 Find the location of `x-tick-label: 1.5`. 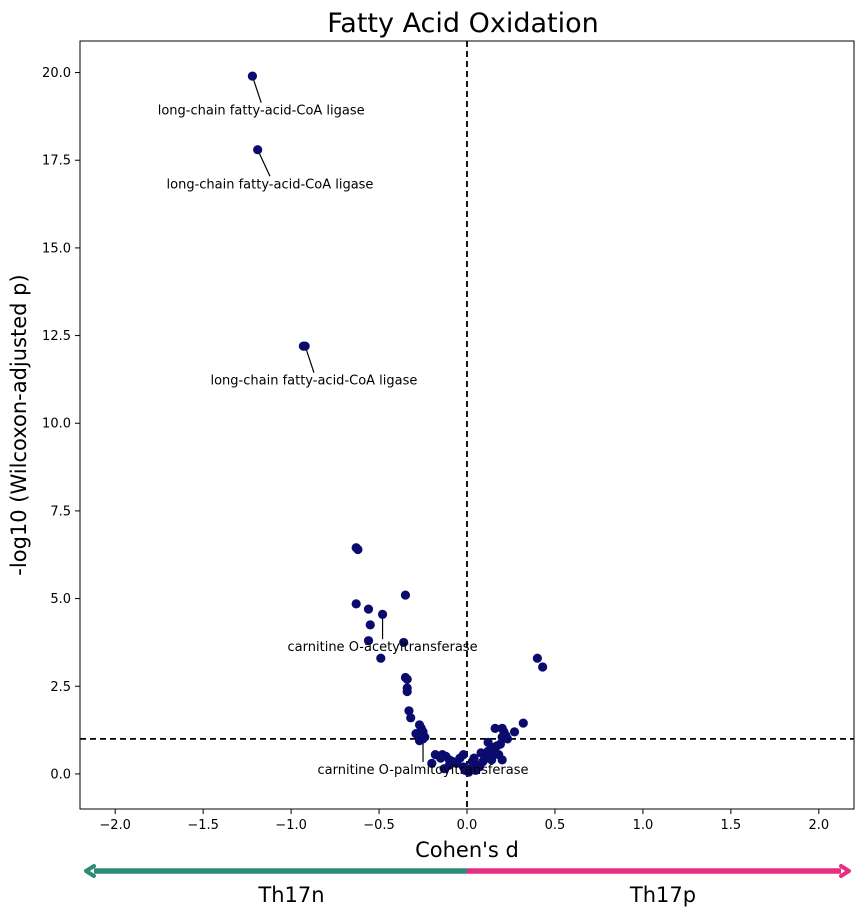

x-tick-label: 1.5 is located at coordinates (731, 825).